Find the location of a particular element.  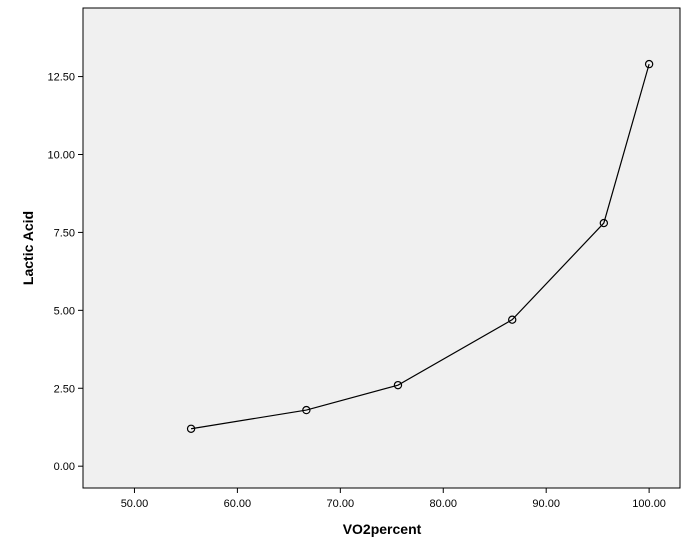

x-tick-label: 50.00 is located at coordinates (135, 504).